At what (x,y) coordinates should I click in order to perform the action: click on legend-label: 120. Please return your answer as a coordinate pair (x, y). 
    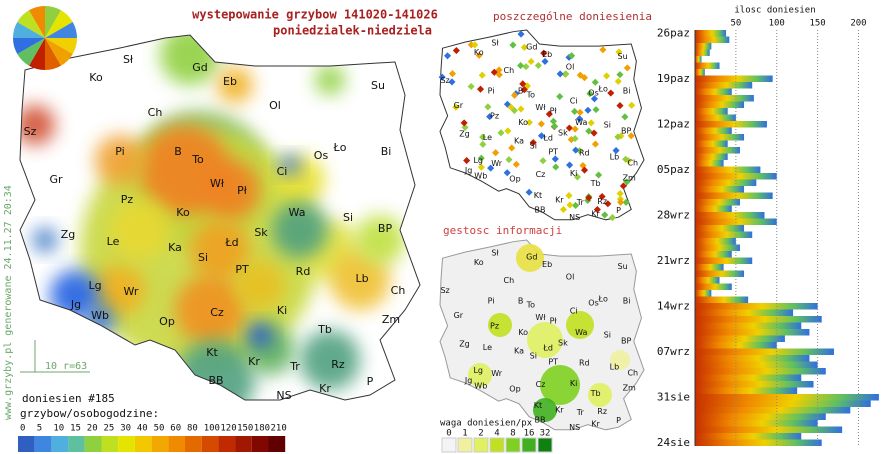
    Looking at the image, I should click on (228, 429).